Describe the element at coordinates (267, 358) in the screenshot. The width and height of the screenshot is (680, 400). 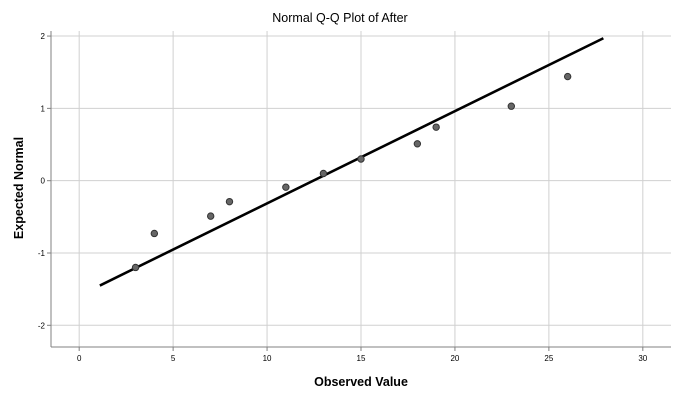
I see `x-tick-label: 10` at that location.